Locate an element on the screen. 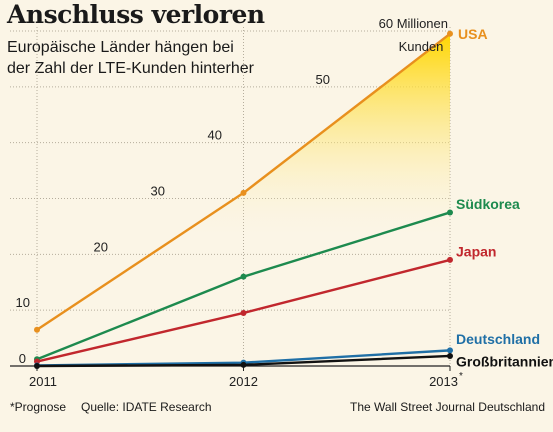 The image size is (553, 432). y-tick-label: 50 is located at coordinates (323, 79).